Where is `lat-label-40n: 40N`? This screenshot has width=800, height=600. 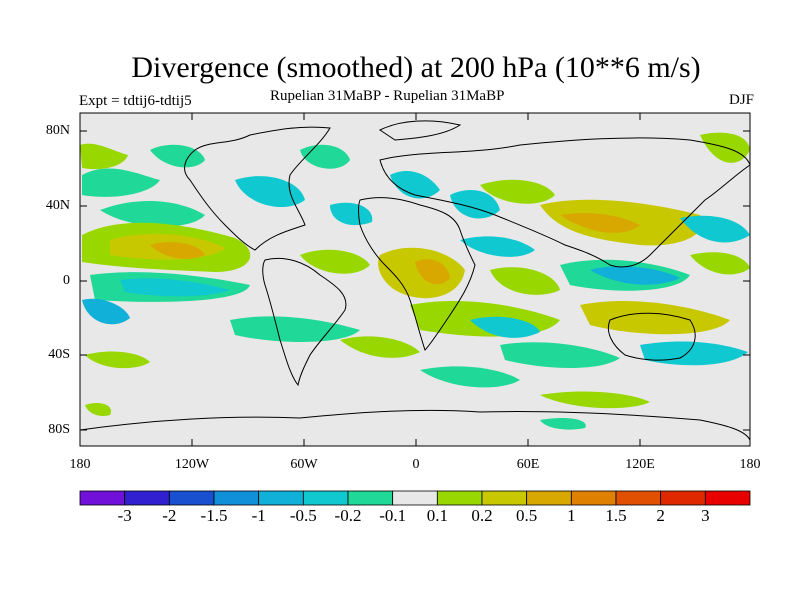
lat-label-40n: 40N is located at coordinates (57, 205).